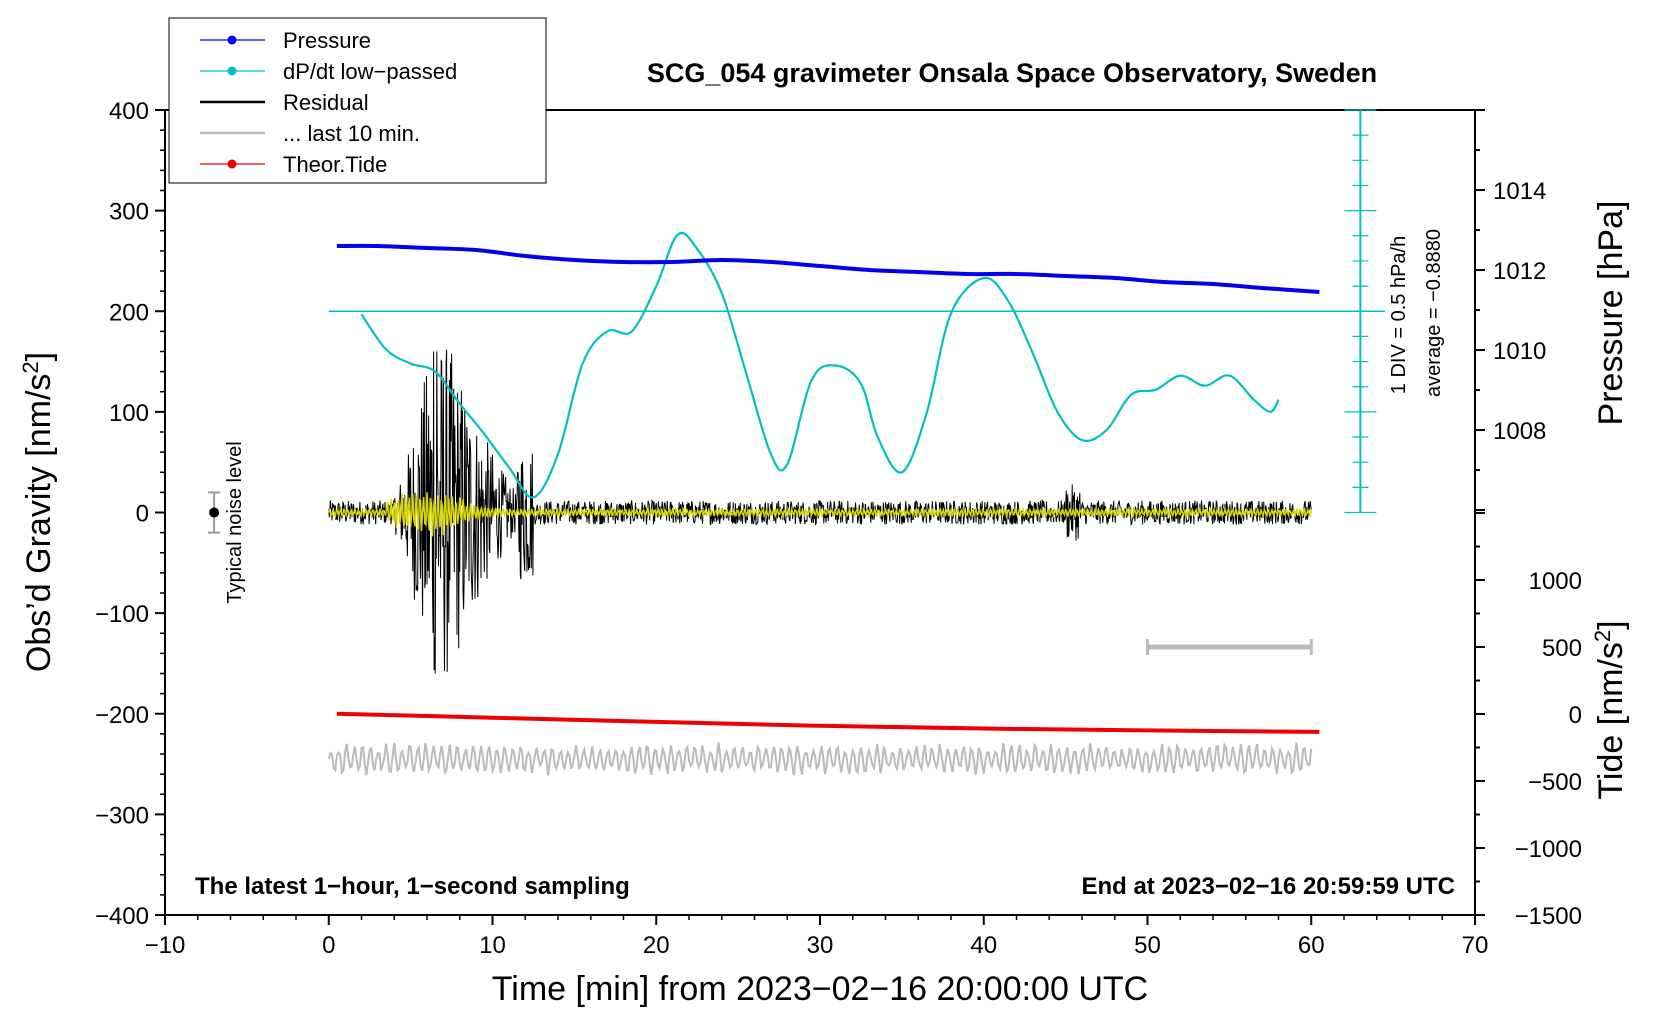 The height and width of the screenshot is (1020, 1660). Describe the element at coordinates (1562, 648) in the screenshot. I see `tide-tick-label: 500` at that location.